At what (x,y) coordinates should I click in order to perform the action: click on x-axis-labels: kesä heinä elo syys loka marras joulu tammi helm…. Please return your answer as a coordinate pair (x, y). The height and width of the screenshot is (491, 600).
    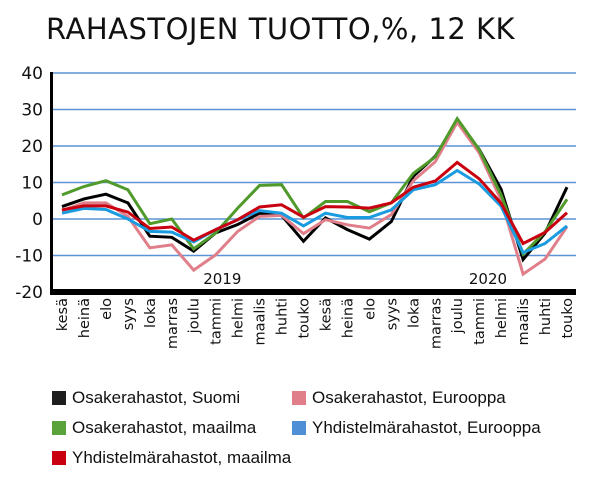
    Looking at the image, I should click on (315, 323).